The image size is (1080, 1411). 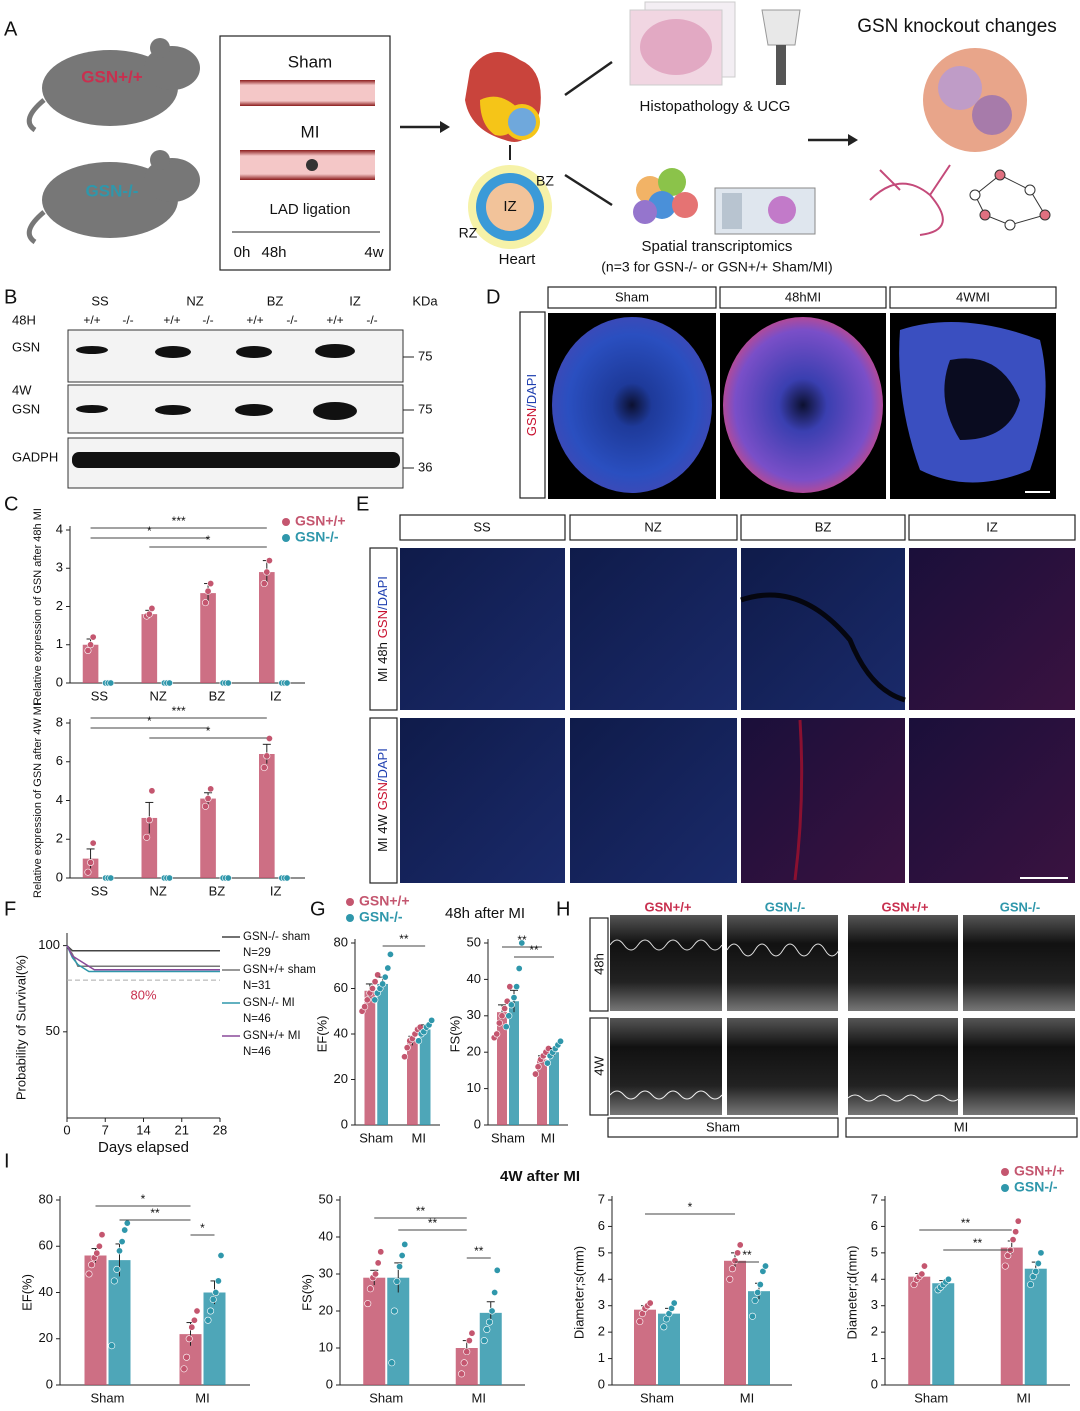 I want to click on procedure-label: LAD ligation, so click(x=310, y=209).